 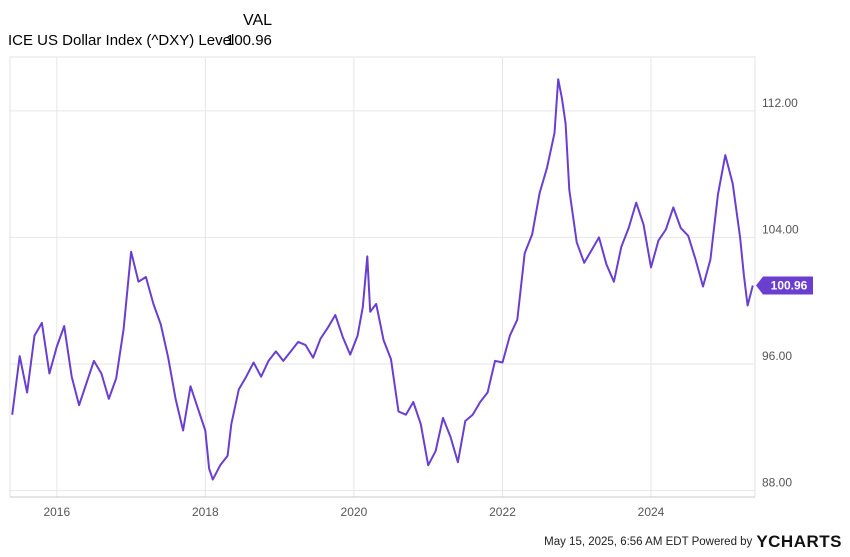 What do you see at coordinates (648, 542) in the screenshot?
I see `footer-timestamp: May 15, 2025, 6:56 AM EDT Powered by` at bounding box center [648, 542].